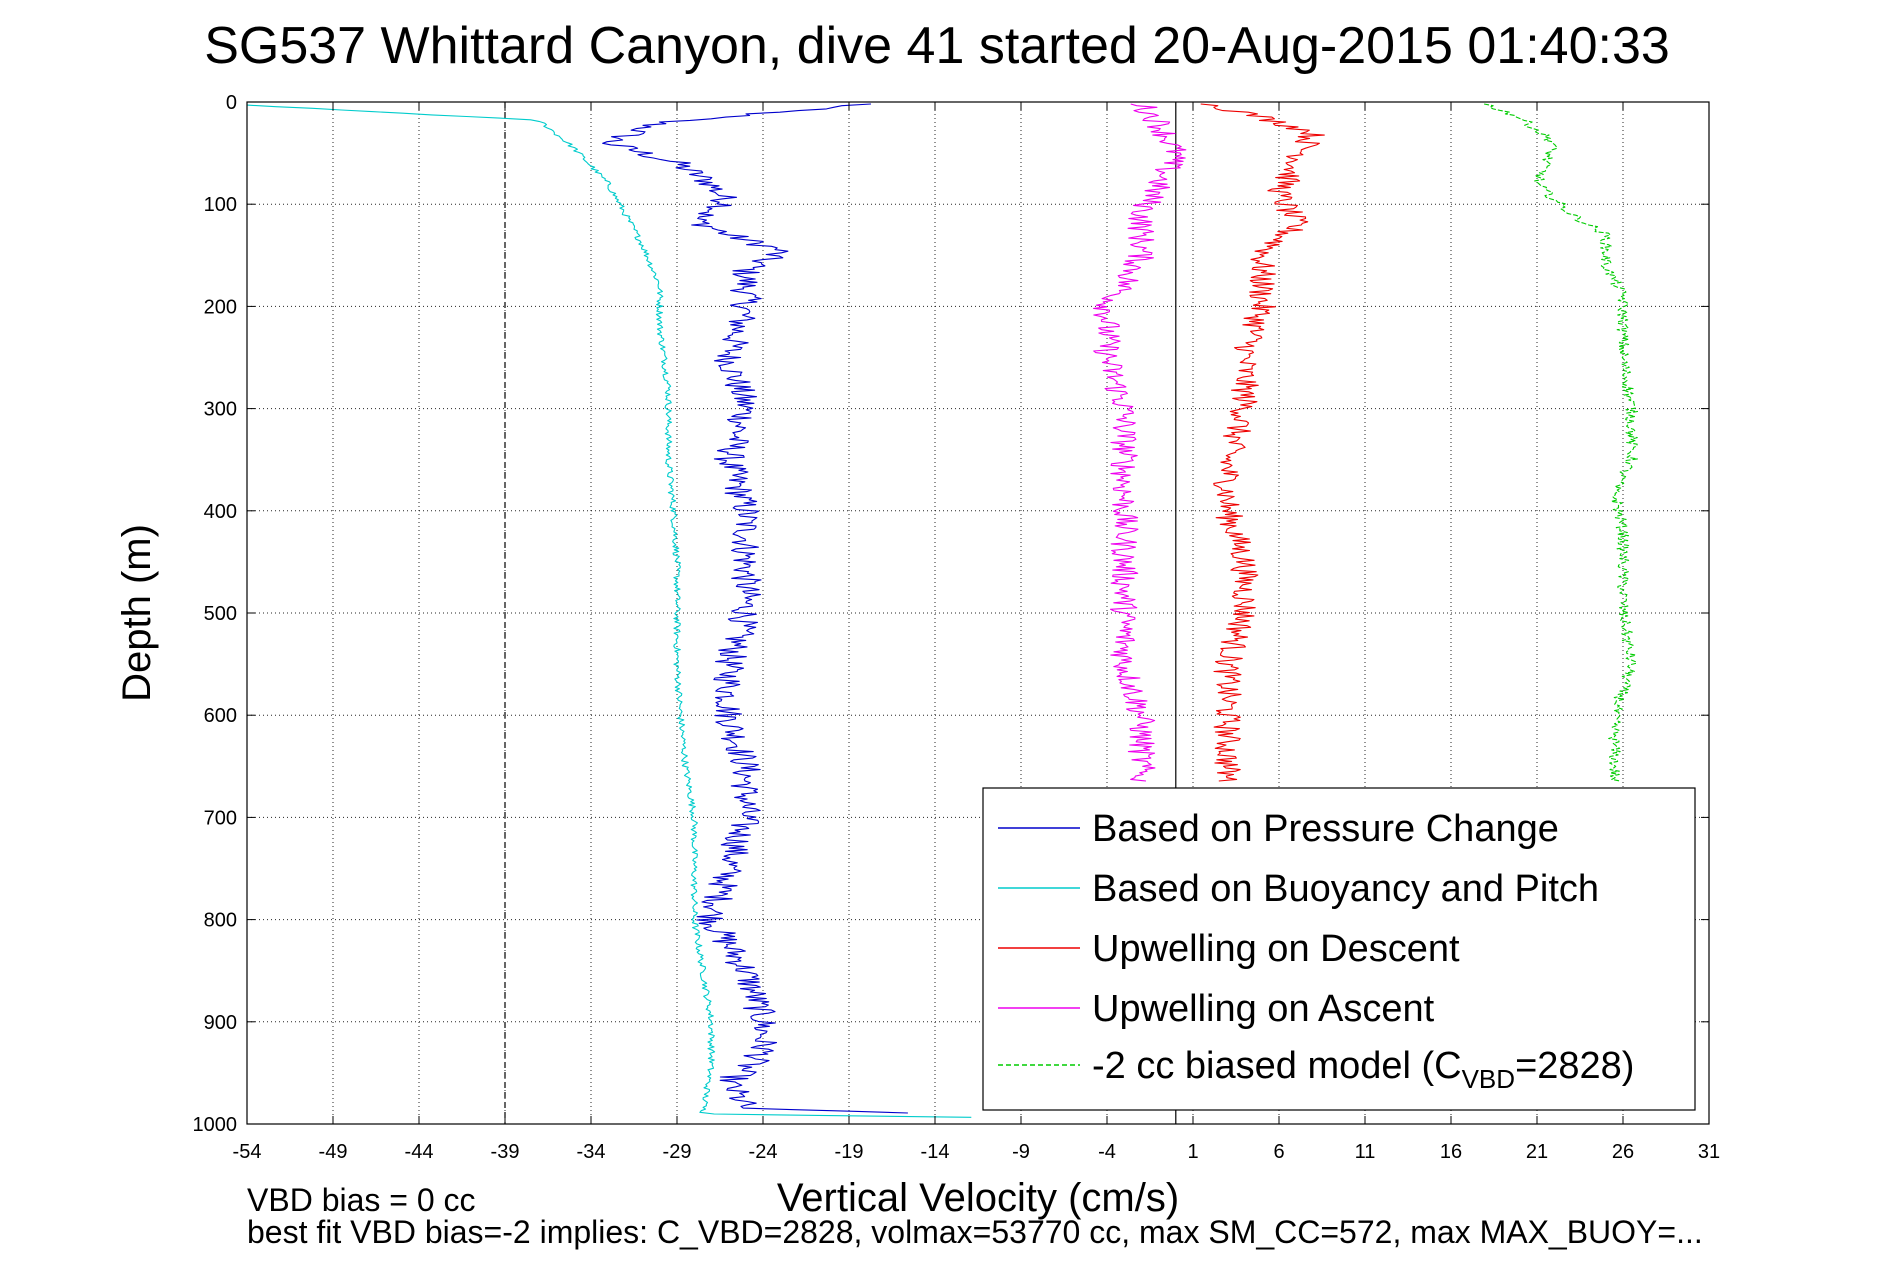 The width and height of the screenshot is (1891, 1262). What do you see at coordinates (1325, 829) in the screenshot?
I see `legend-label: Based on Pressure Change` at bounding box center [1325, 829].